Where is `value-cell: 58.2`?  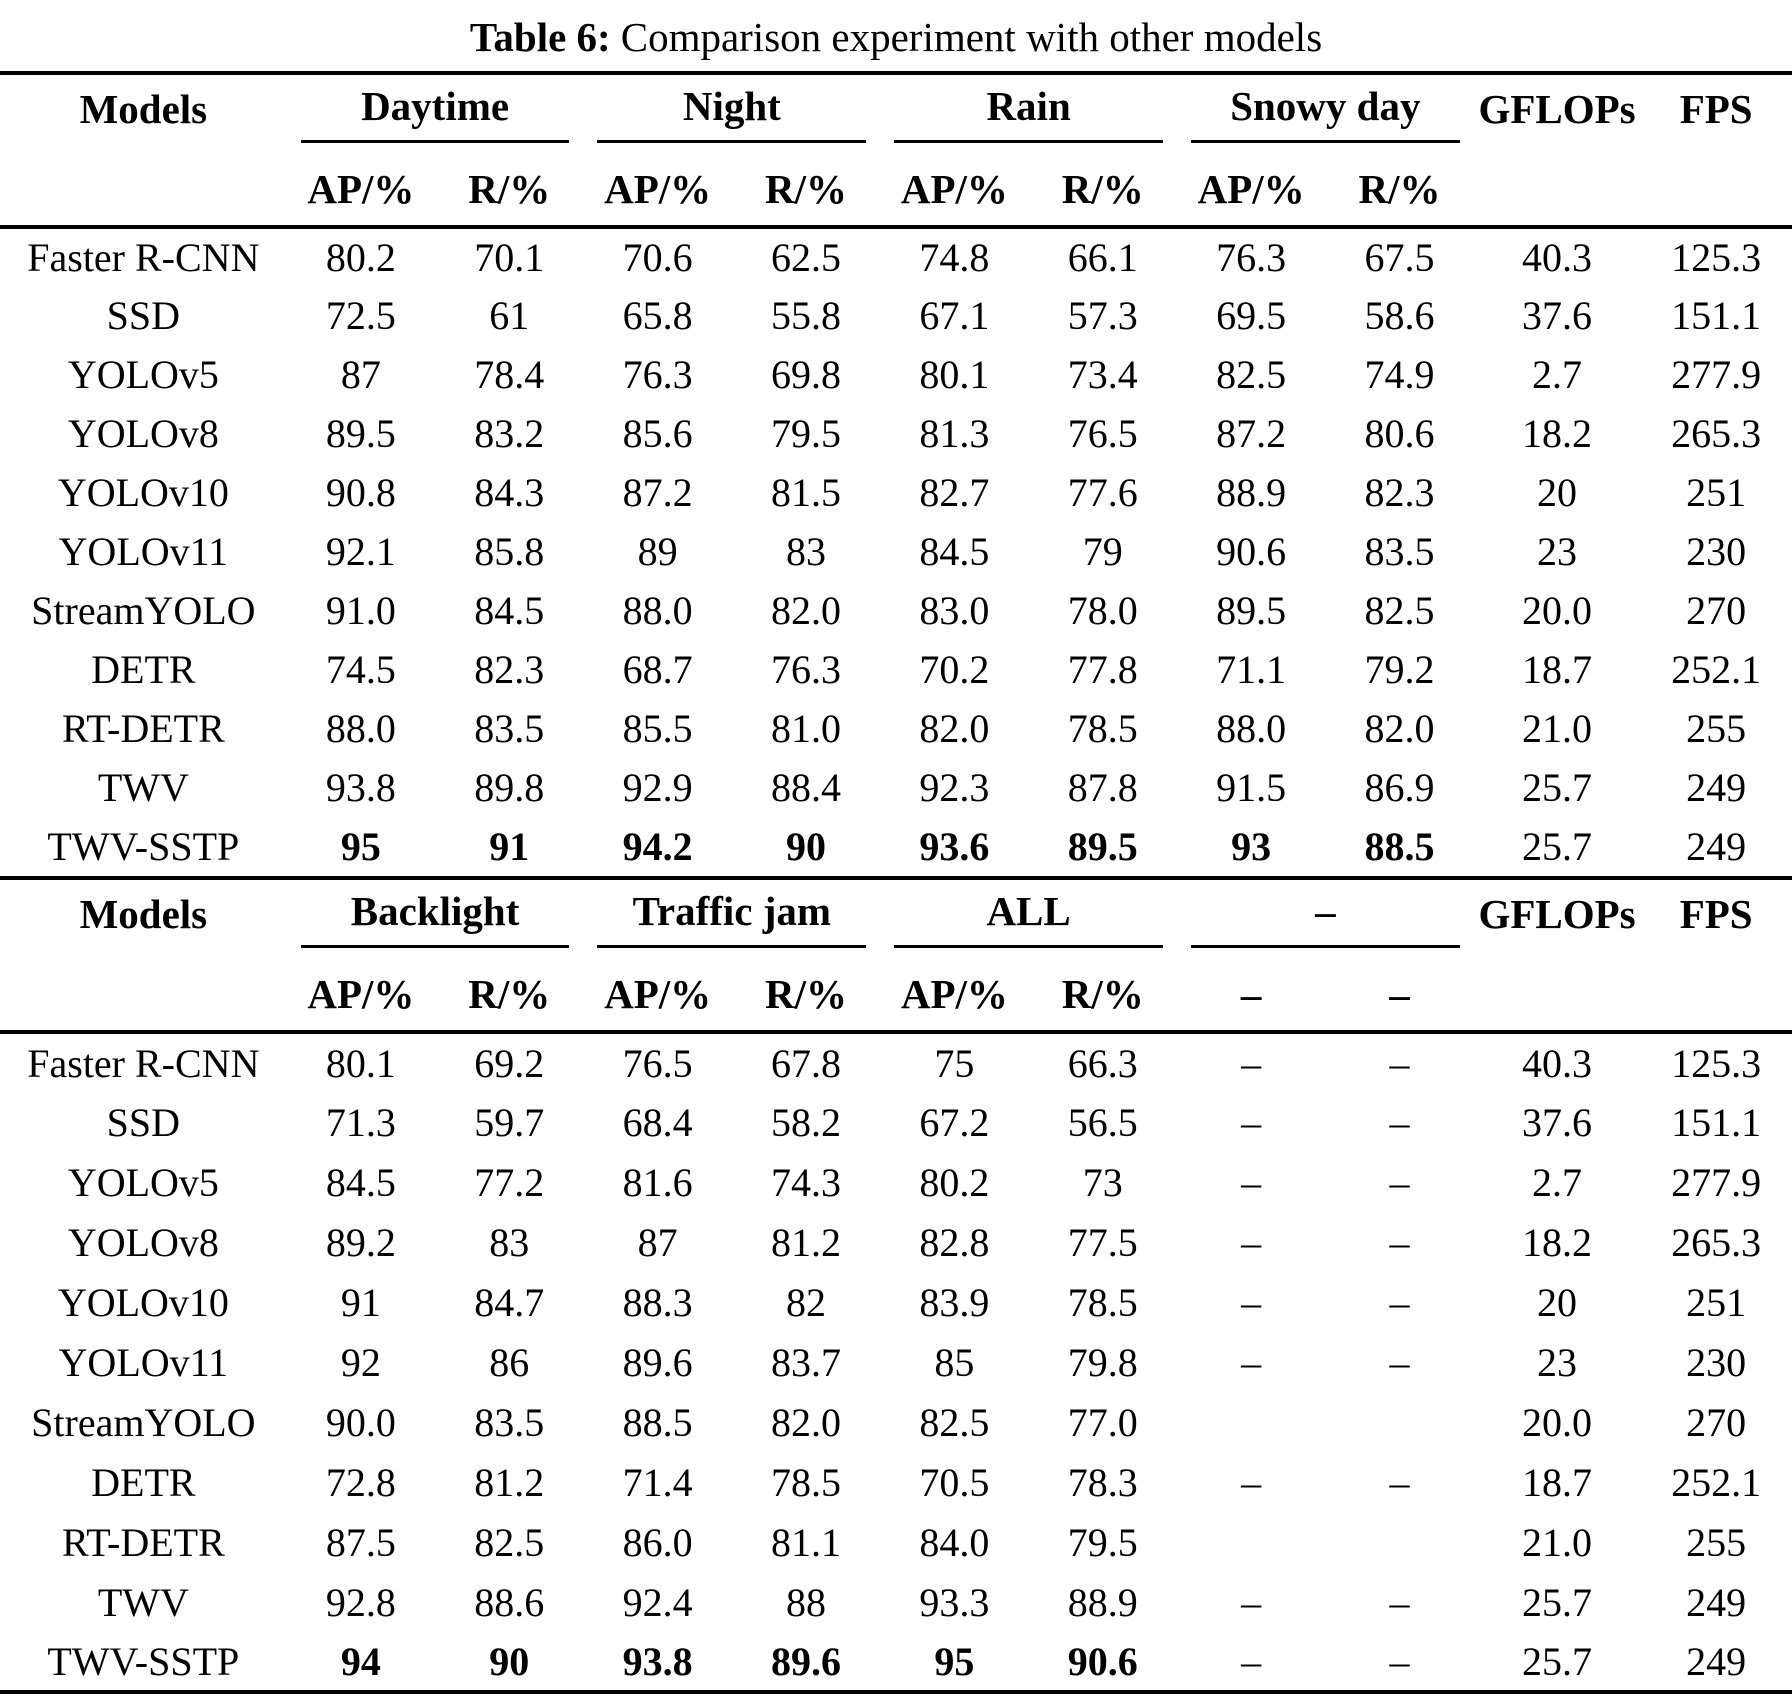
value-cell: 58.2 is located at coordinates (806, 1122).